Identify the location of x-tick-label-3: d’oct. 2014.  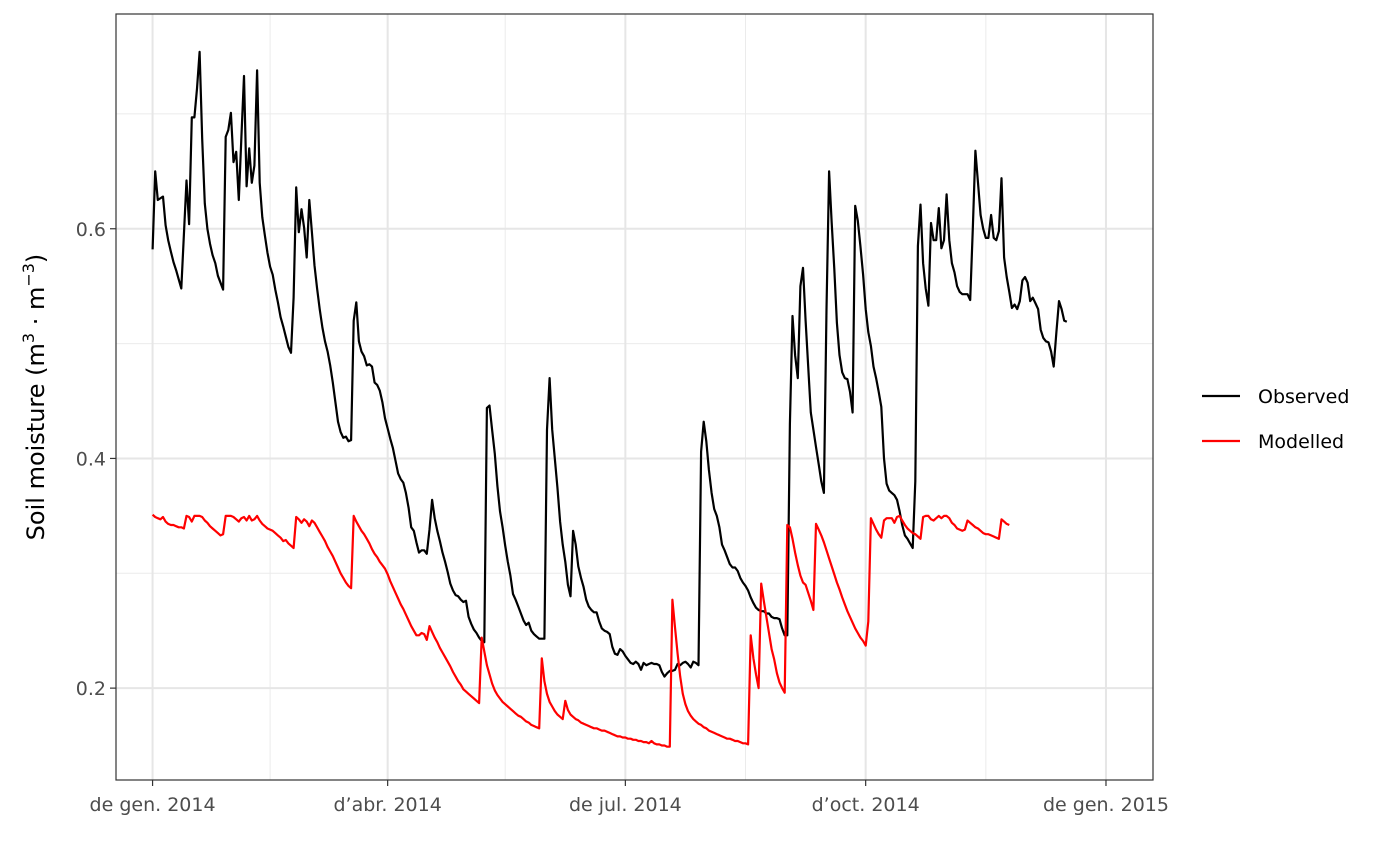
(866, 805).